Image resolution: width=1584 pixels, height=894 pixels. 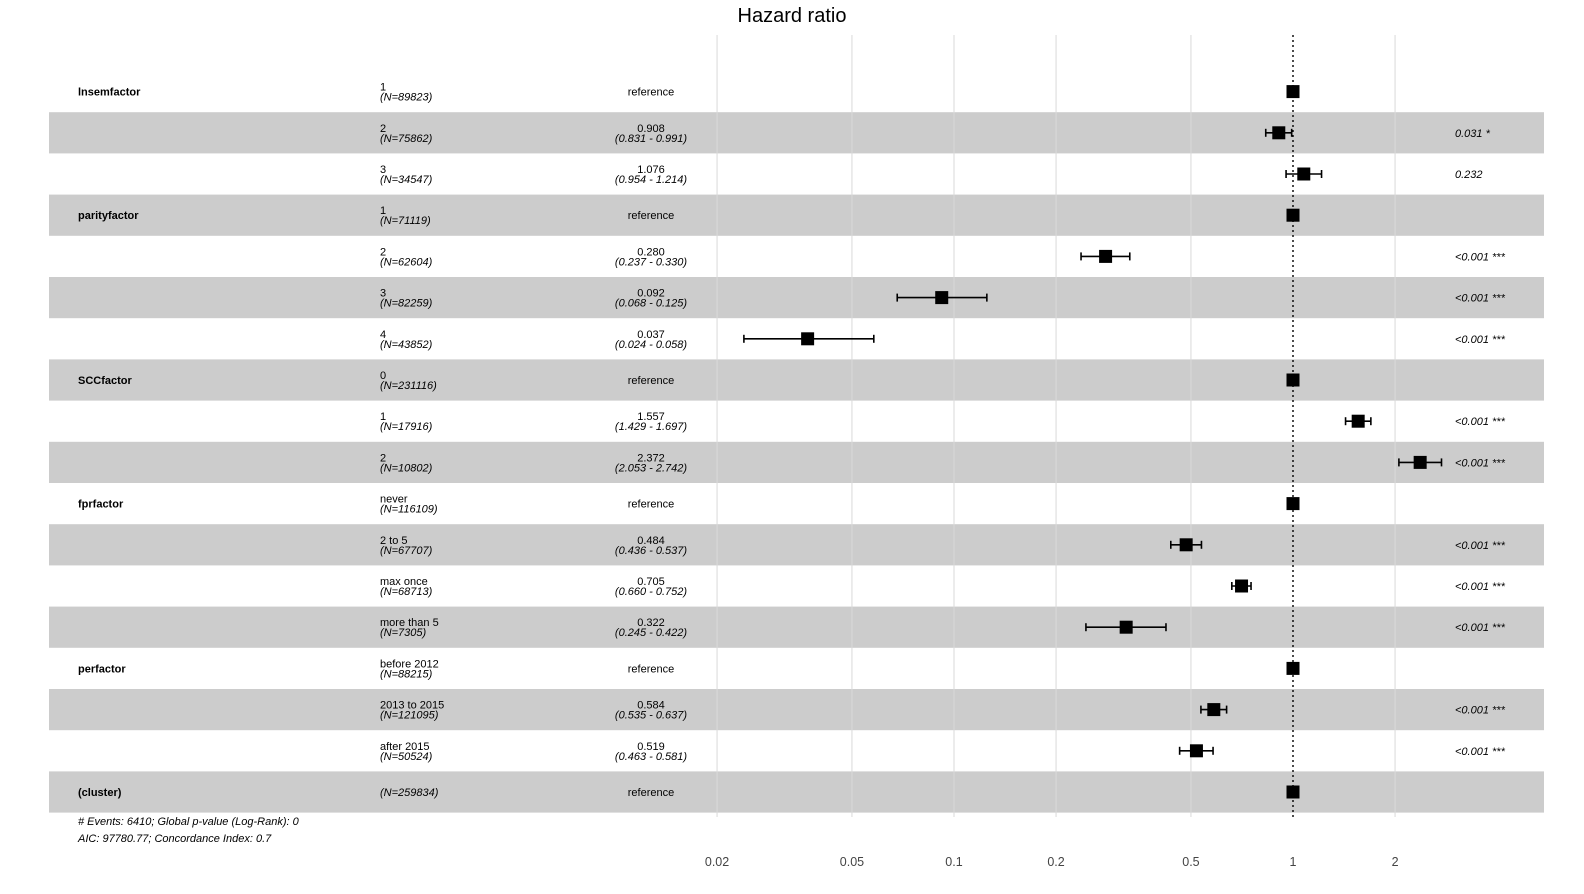 I want to click on ci-label: (0.463 - 0.581), so click(x=651, y=757).